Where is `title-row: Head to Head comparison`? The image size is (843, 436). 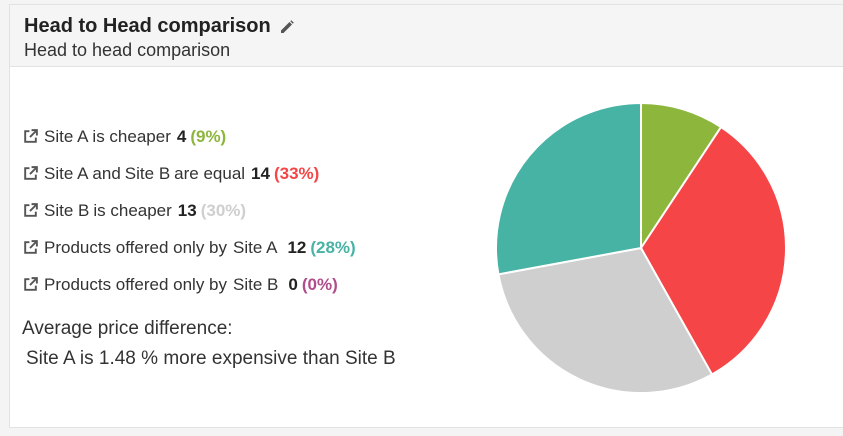 title-row: Head to Head comparison is located at coordinates (426, 26).